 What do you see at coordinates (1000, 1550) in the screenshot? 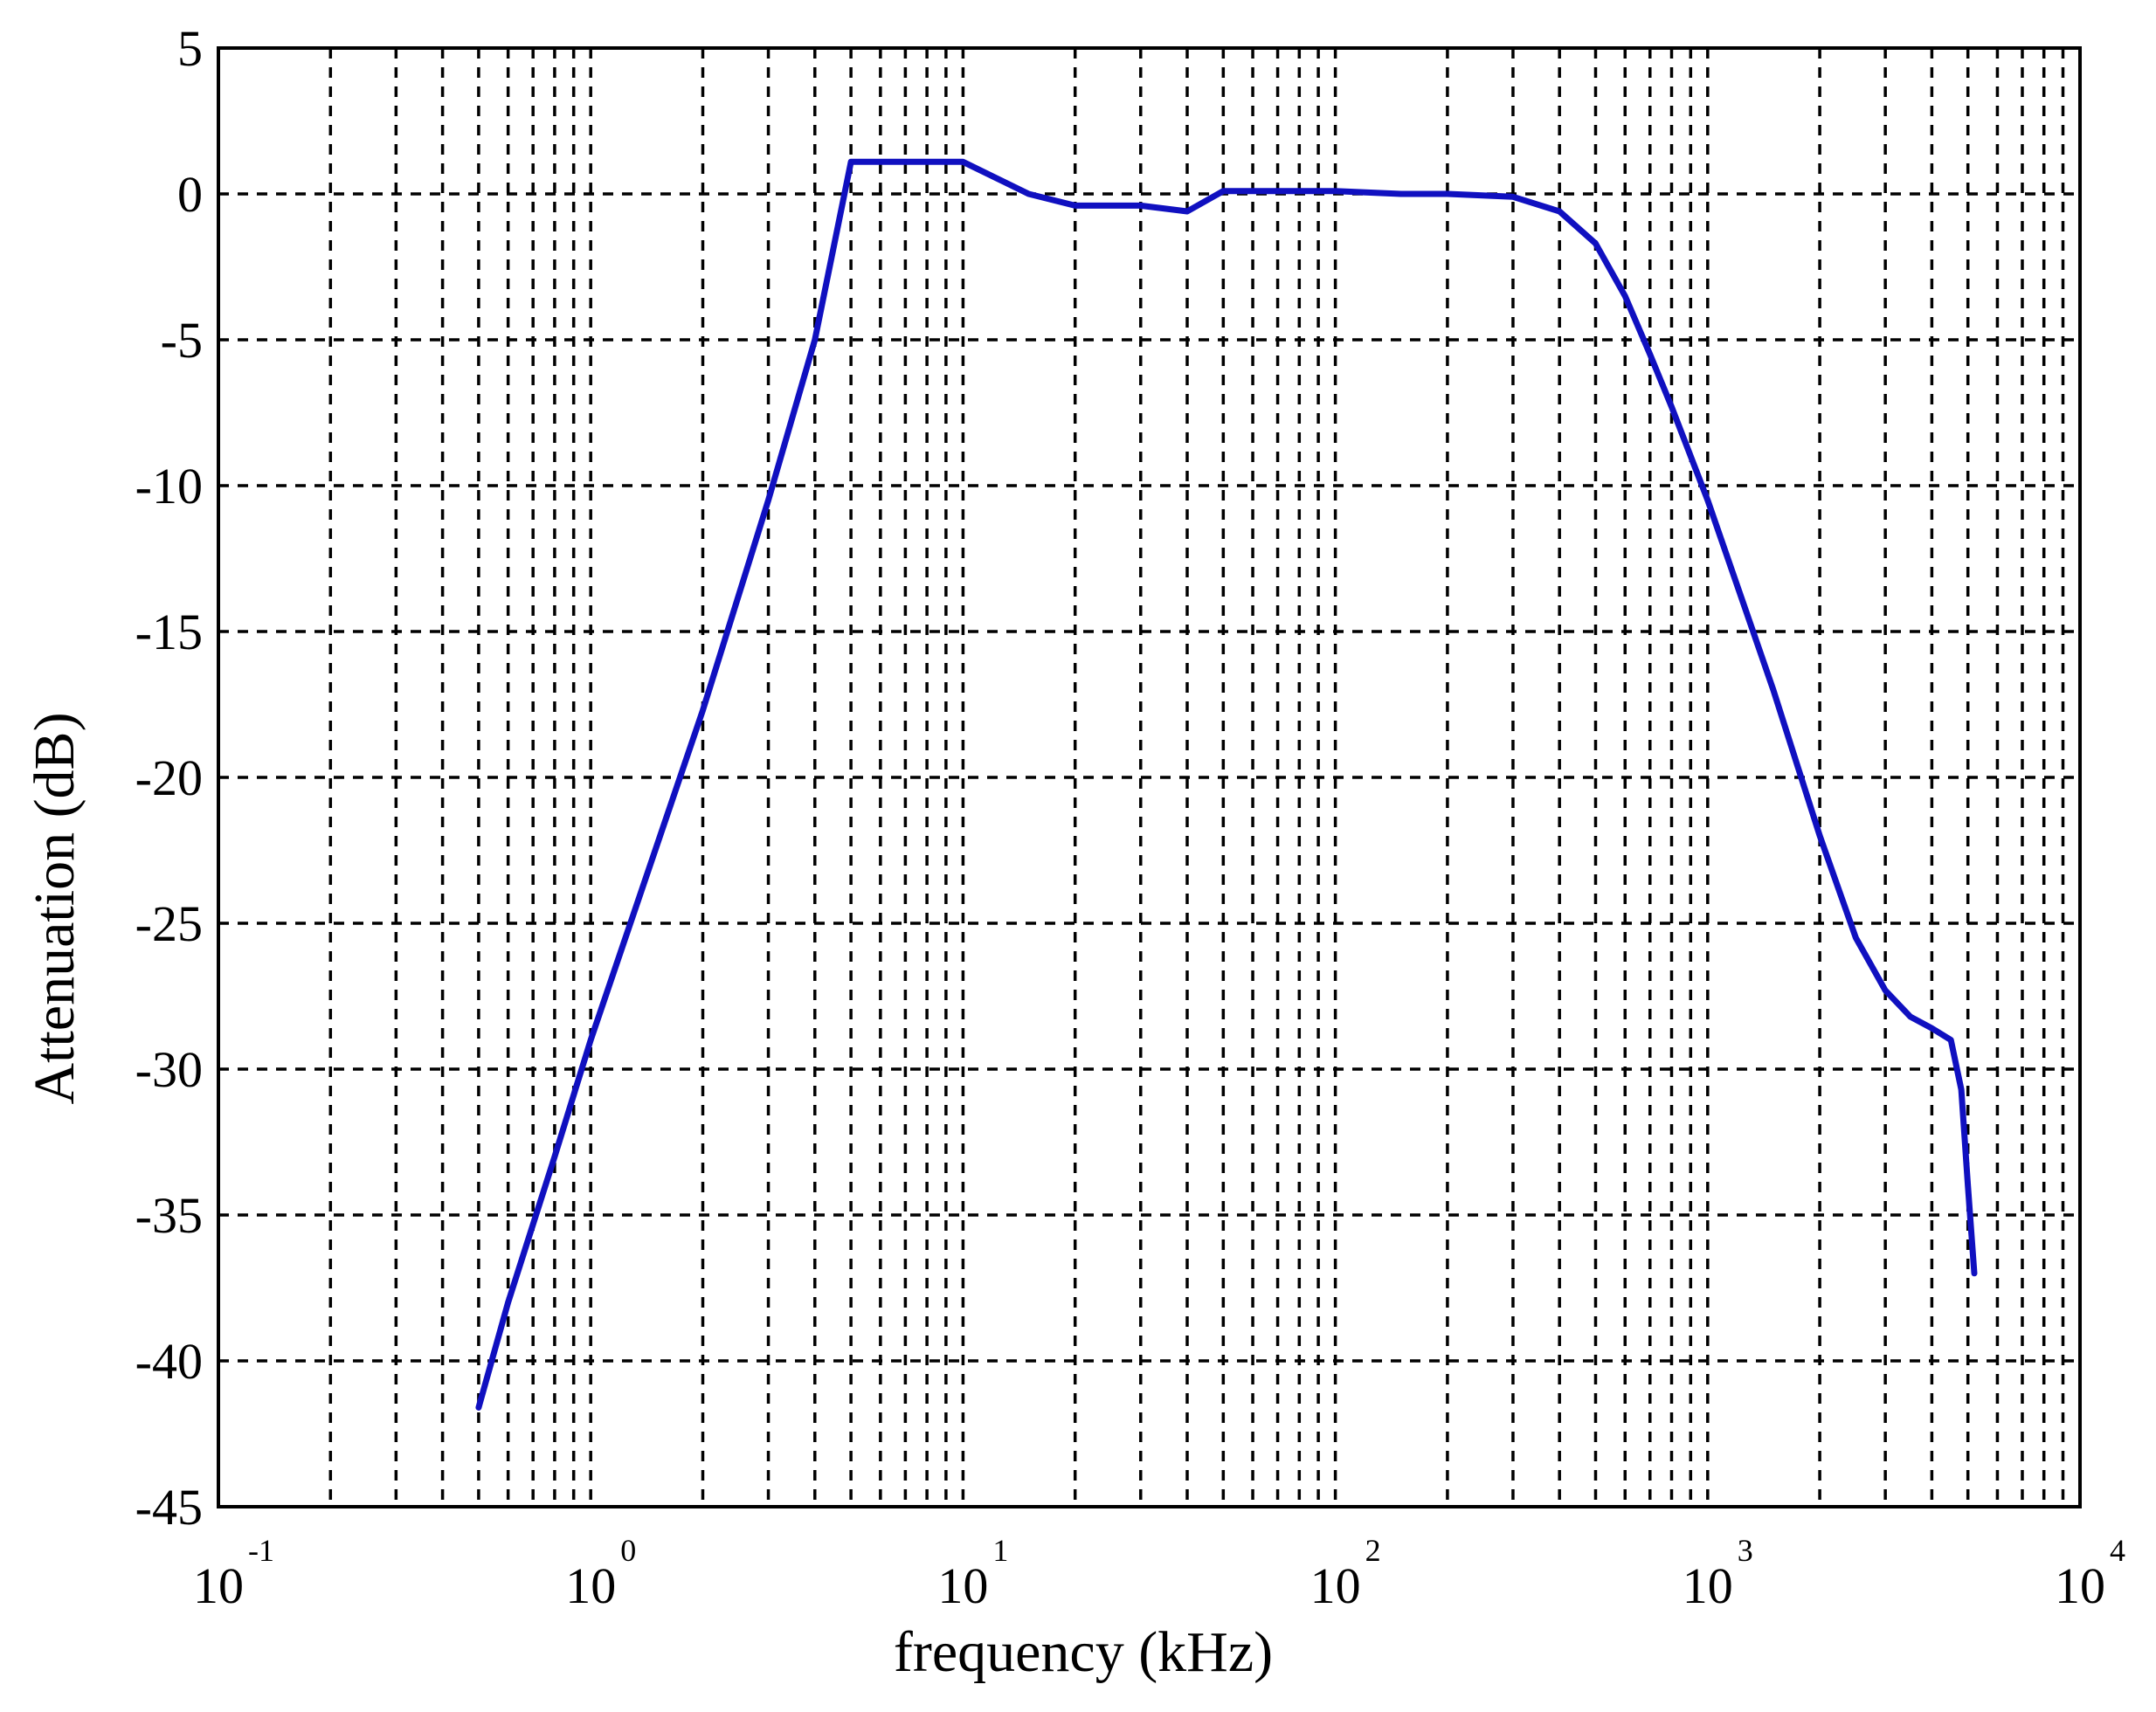
I see `x-tick-label-exponent: 1` at bounding box center [1000, 1550].